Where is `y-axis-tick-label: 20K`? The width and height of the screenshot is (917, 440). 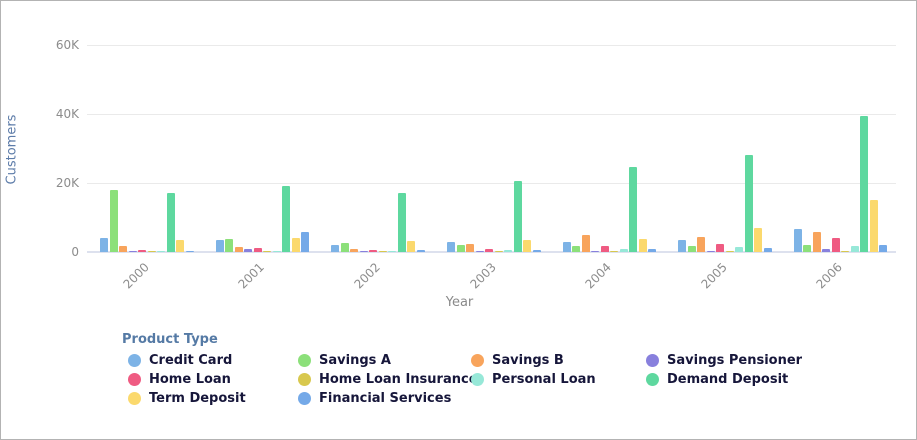
y-axis-tick-label: 20K is located at coordinates (67, 183).